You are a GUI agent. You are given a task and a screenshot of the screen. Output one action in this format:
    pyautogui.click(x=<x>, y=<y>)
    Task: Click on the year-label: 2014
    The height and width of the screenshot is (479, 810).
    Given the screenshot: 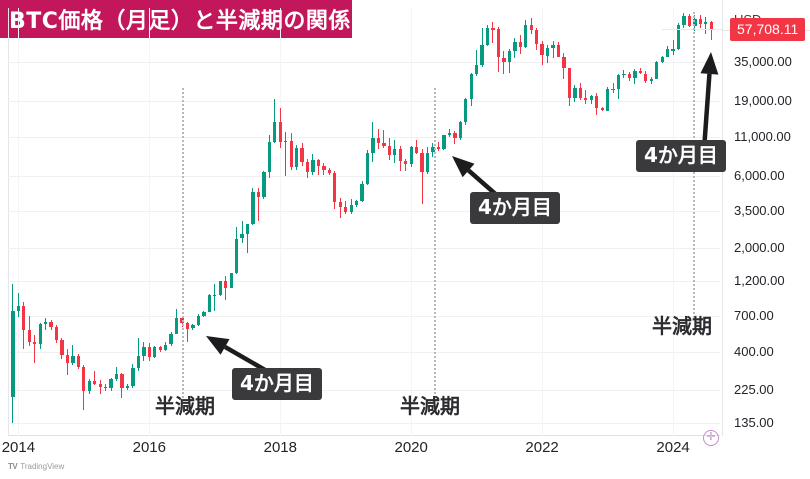 What is the action you would take?
    pyautogui.click(x=18, y=447)
    